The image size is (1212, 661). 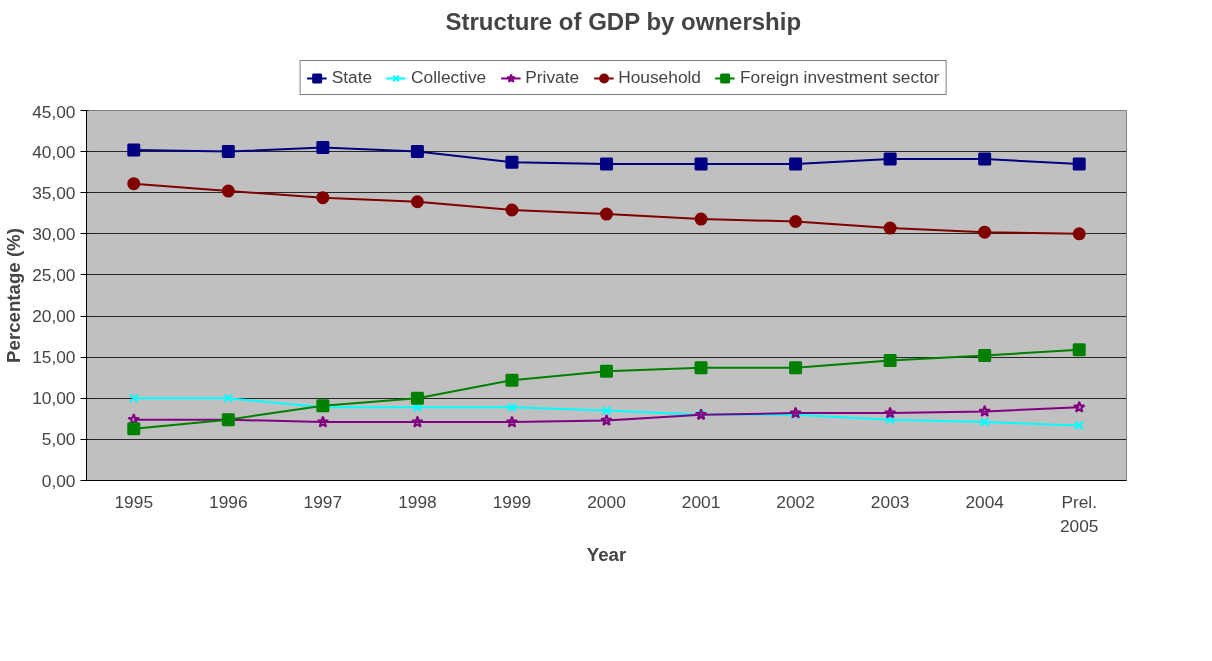 What do you see at coordinates (449, 77) in the screenshot?
I see `legend-label: Collective` at bounding box center [449, 77].